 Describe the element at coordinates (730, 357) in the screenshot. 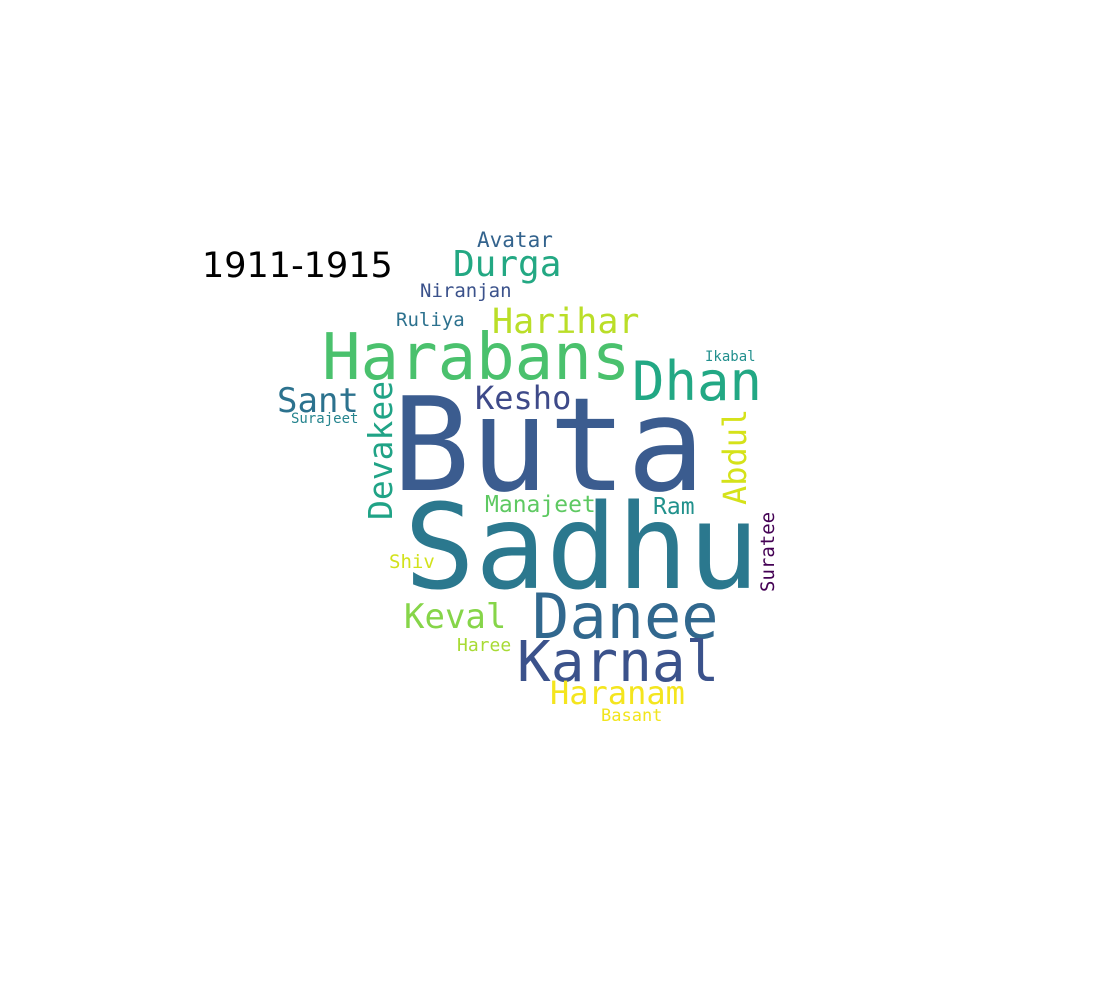

I see `word-ikabal: Ikabal` at that location.